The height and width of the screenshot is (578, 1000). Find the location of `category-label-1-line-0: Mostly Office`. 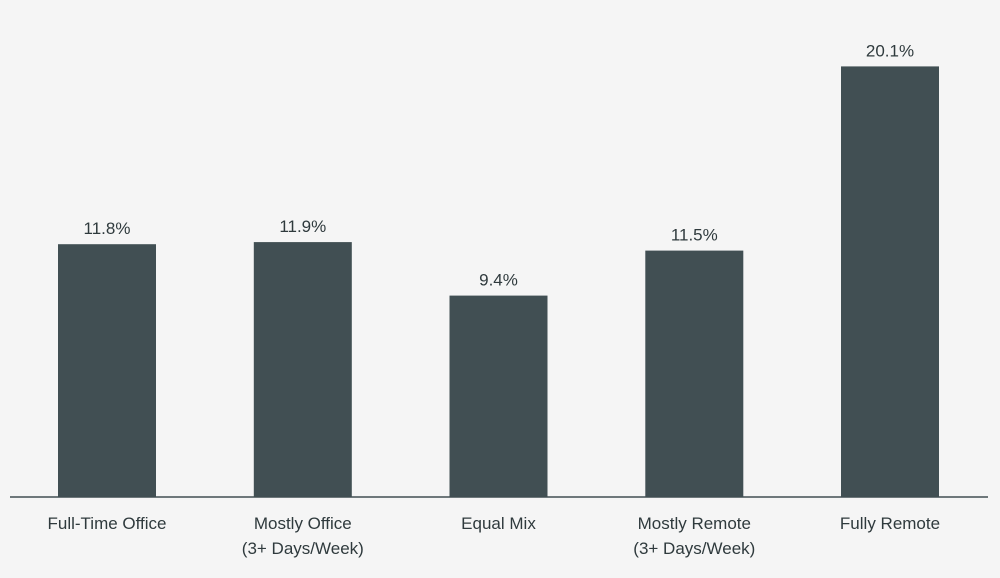

category-label-1-line-0: Mostly Office is located at coordinates (303, 523).